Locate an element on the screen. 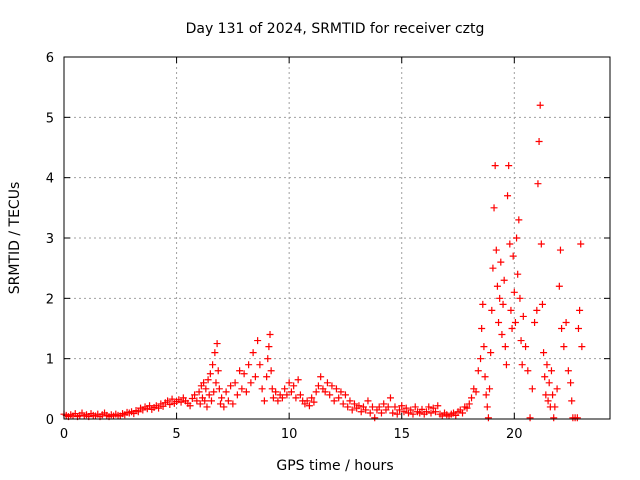  x-tick-label: 15 is located at coordinates (401, 434).